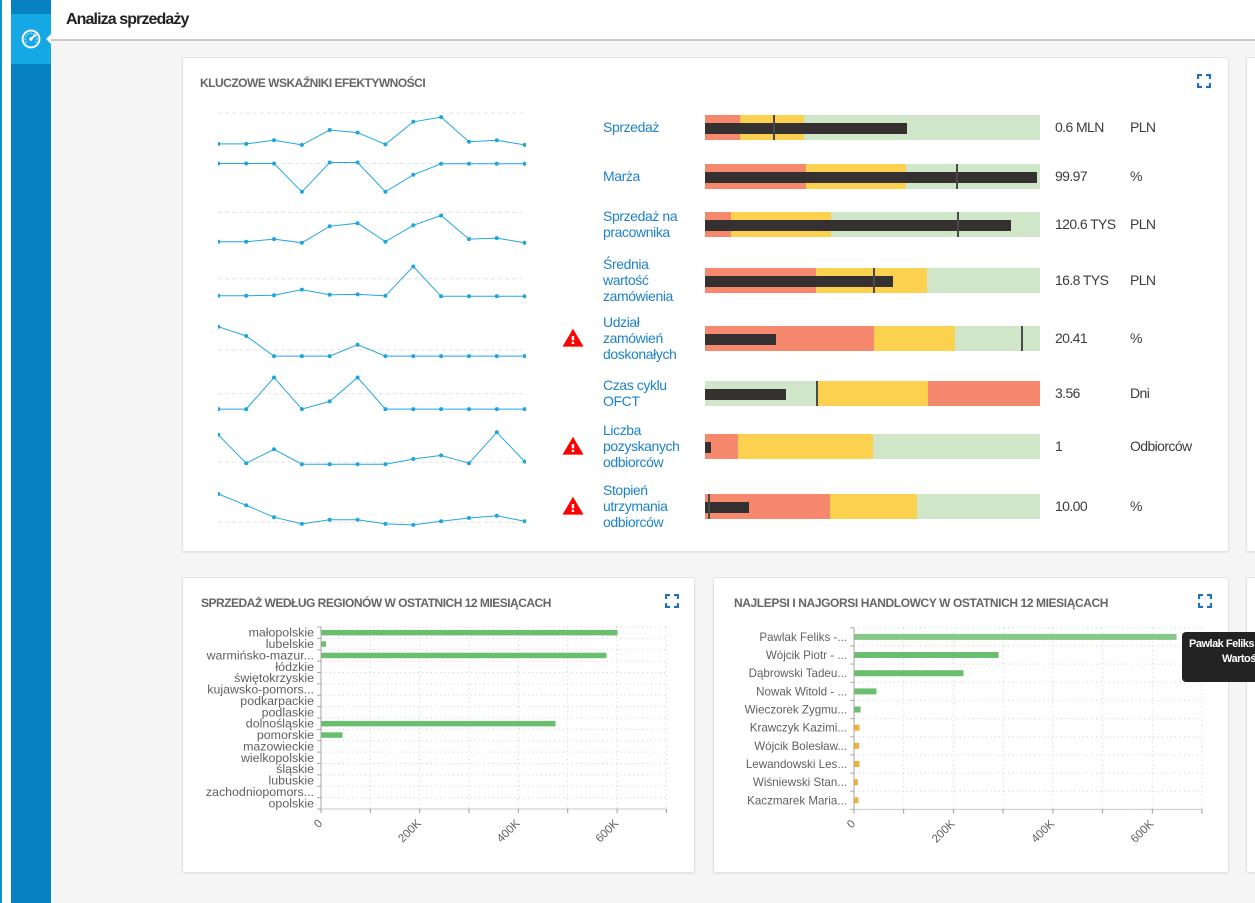 The height and width of the screenshot is (903, 1255). I want to click on svg-text: mazowieckie, so click(278, 746).